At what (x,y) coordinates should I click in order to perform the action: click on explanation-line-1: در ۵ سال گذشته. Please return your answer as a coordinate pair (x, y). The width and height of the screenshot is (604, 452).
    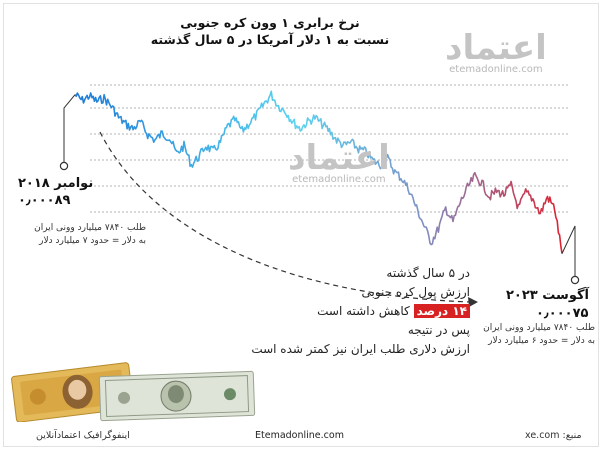
    Looking at the image, I should click on (428, 273).